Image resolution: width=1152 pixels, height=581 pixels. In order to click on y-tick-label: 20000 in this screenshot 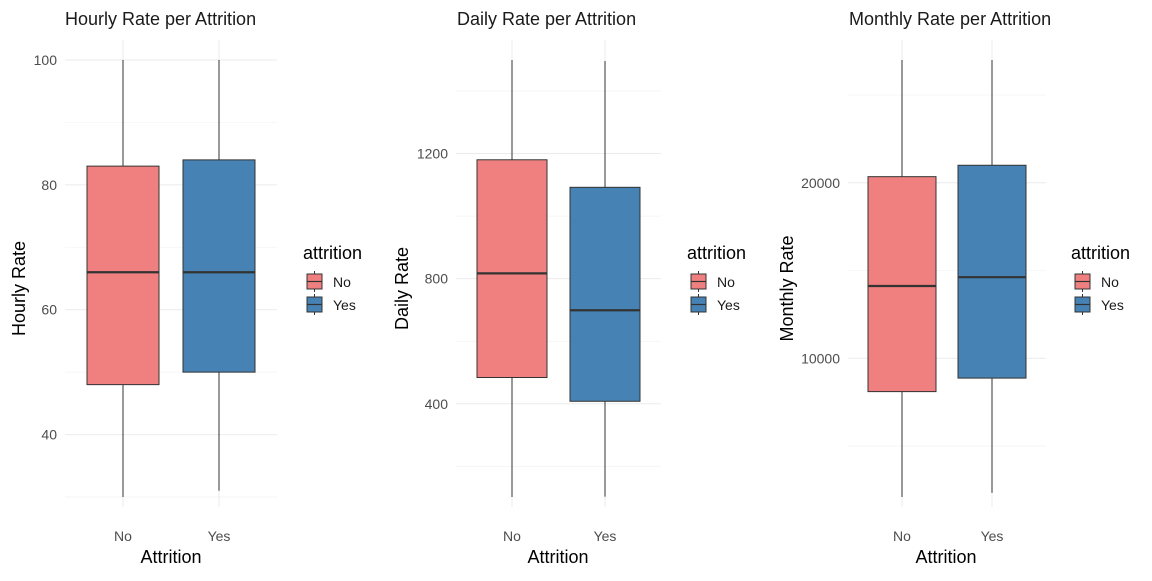, I will do `click(820, 183)`.